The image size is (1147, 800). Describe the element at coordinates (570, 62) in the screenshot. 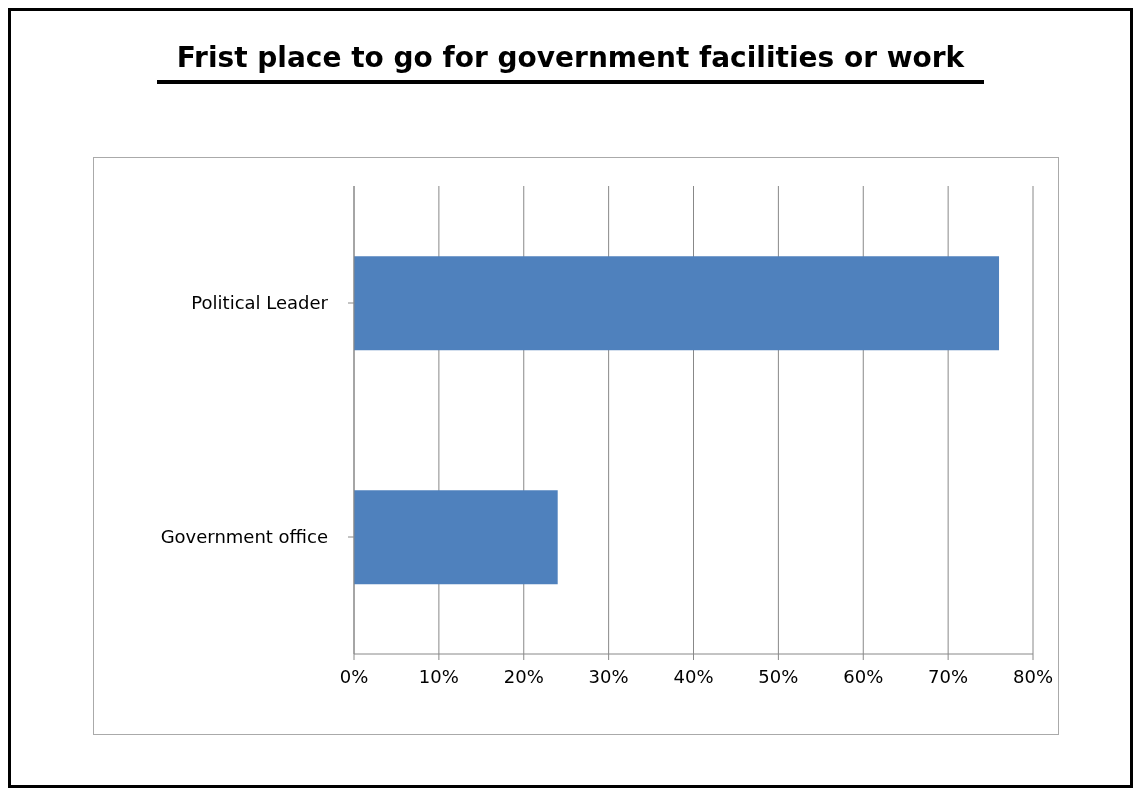

I see `chart-title: Frist place to go for government facilities or work` at that location.